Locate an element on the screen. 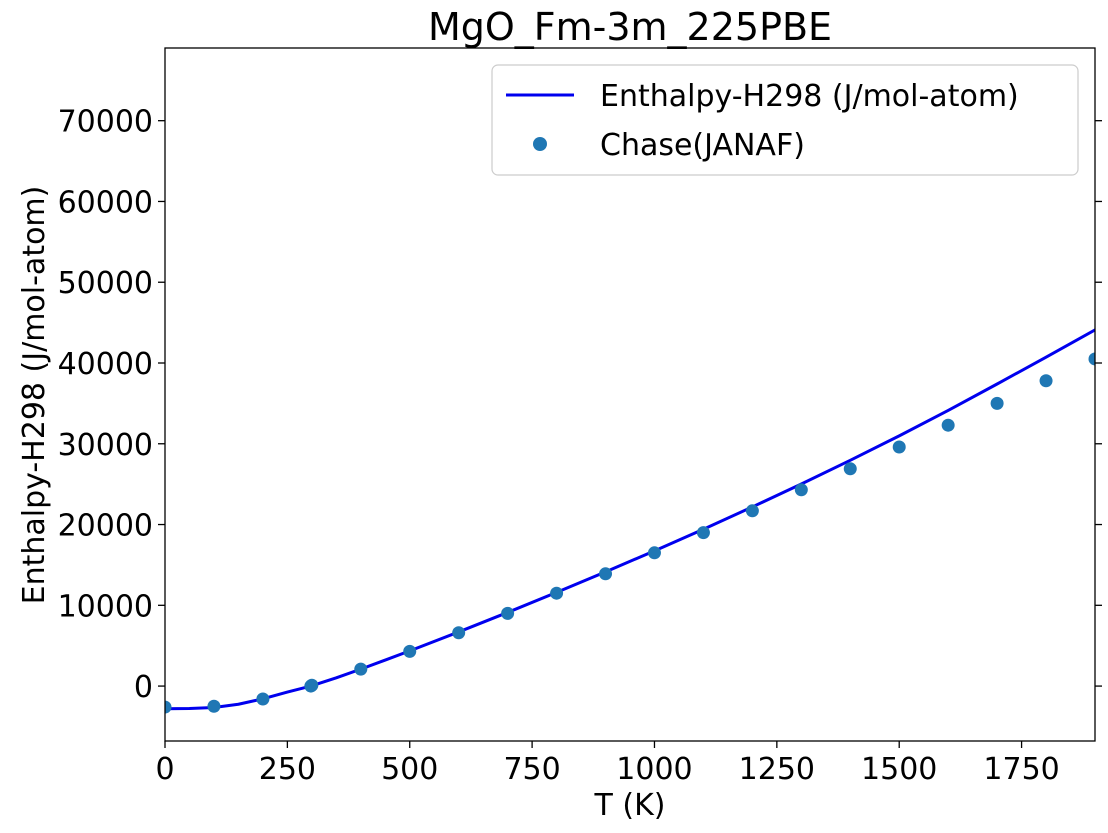 The image size is (1108, 833). y-tick-label-7: 70000 is located at coordinates (105, 122).